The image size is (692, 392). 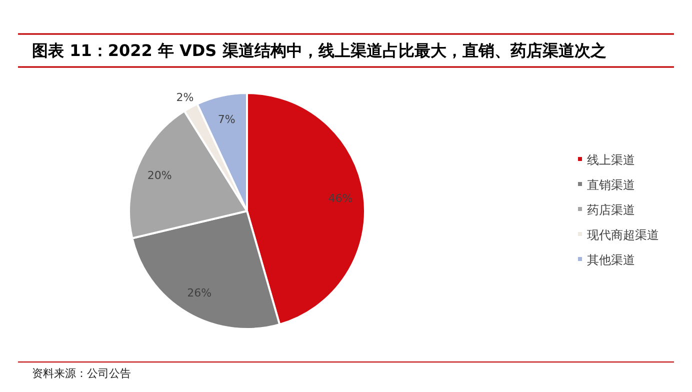 I want to click on legend-label: 其他渠道, so click(x=611, y=260).